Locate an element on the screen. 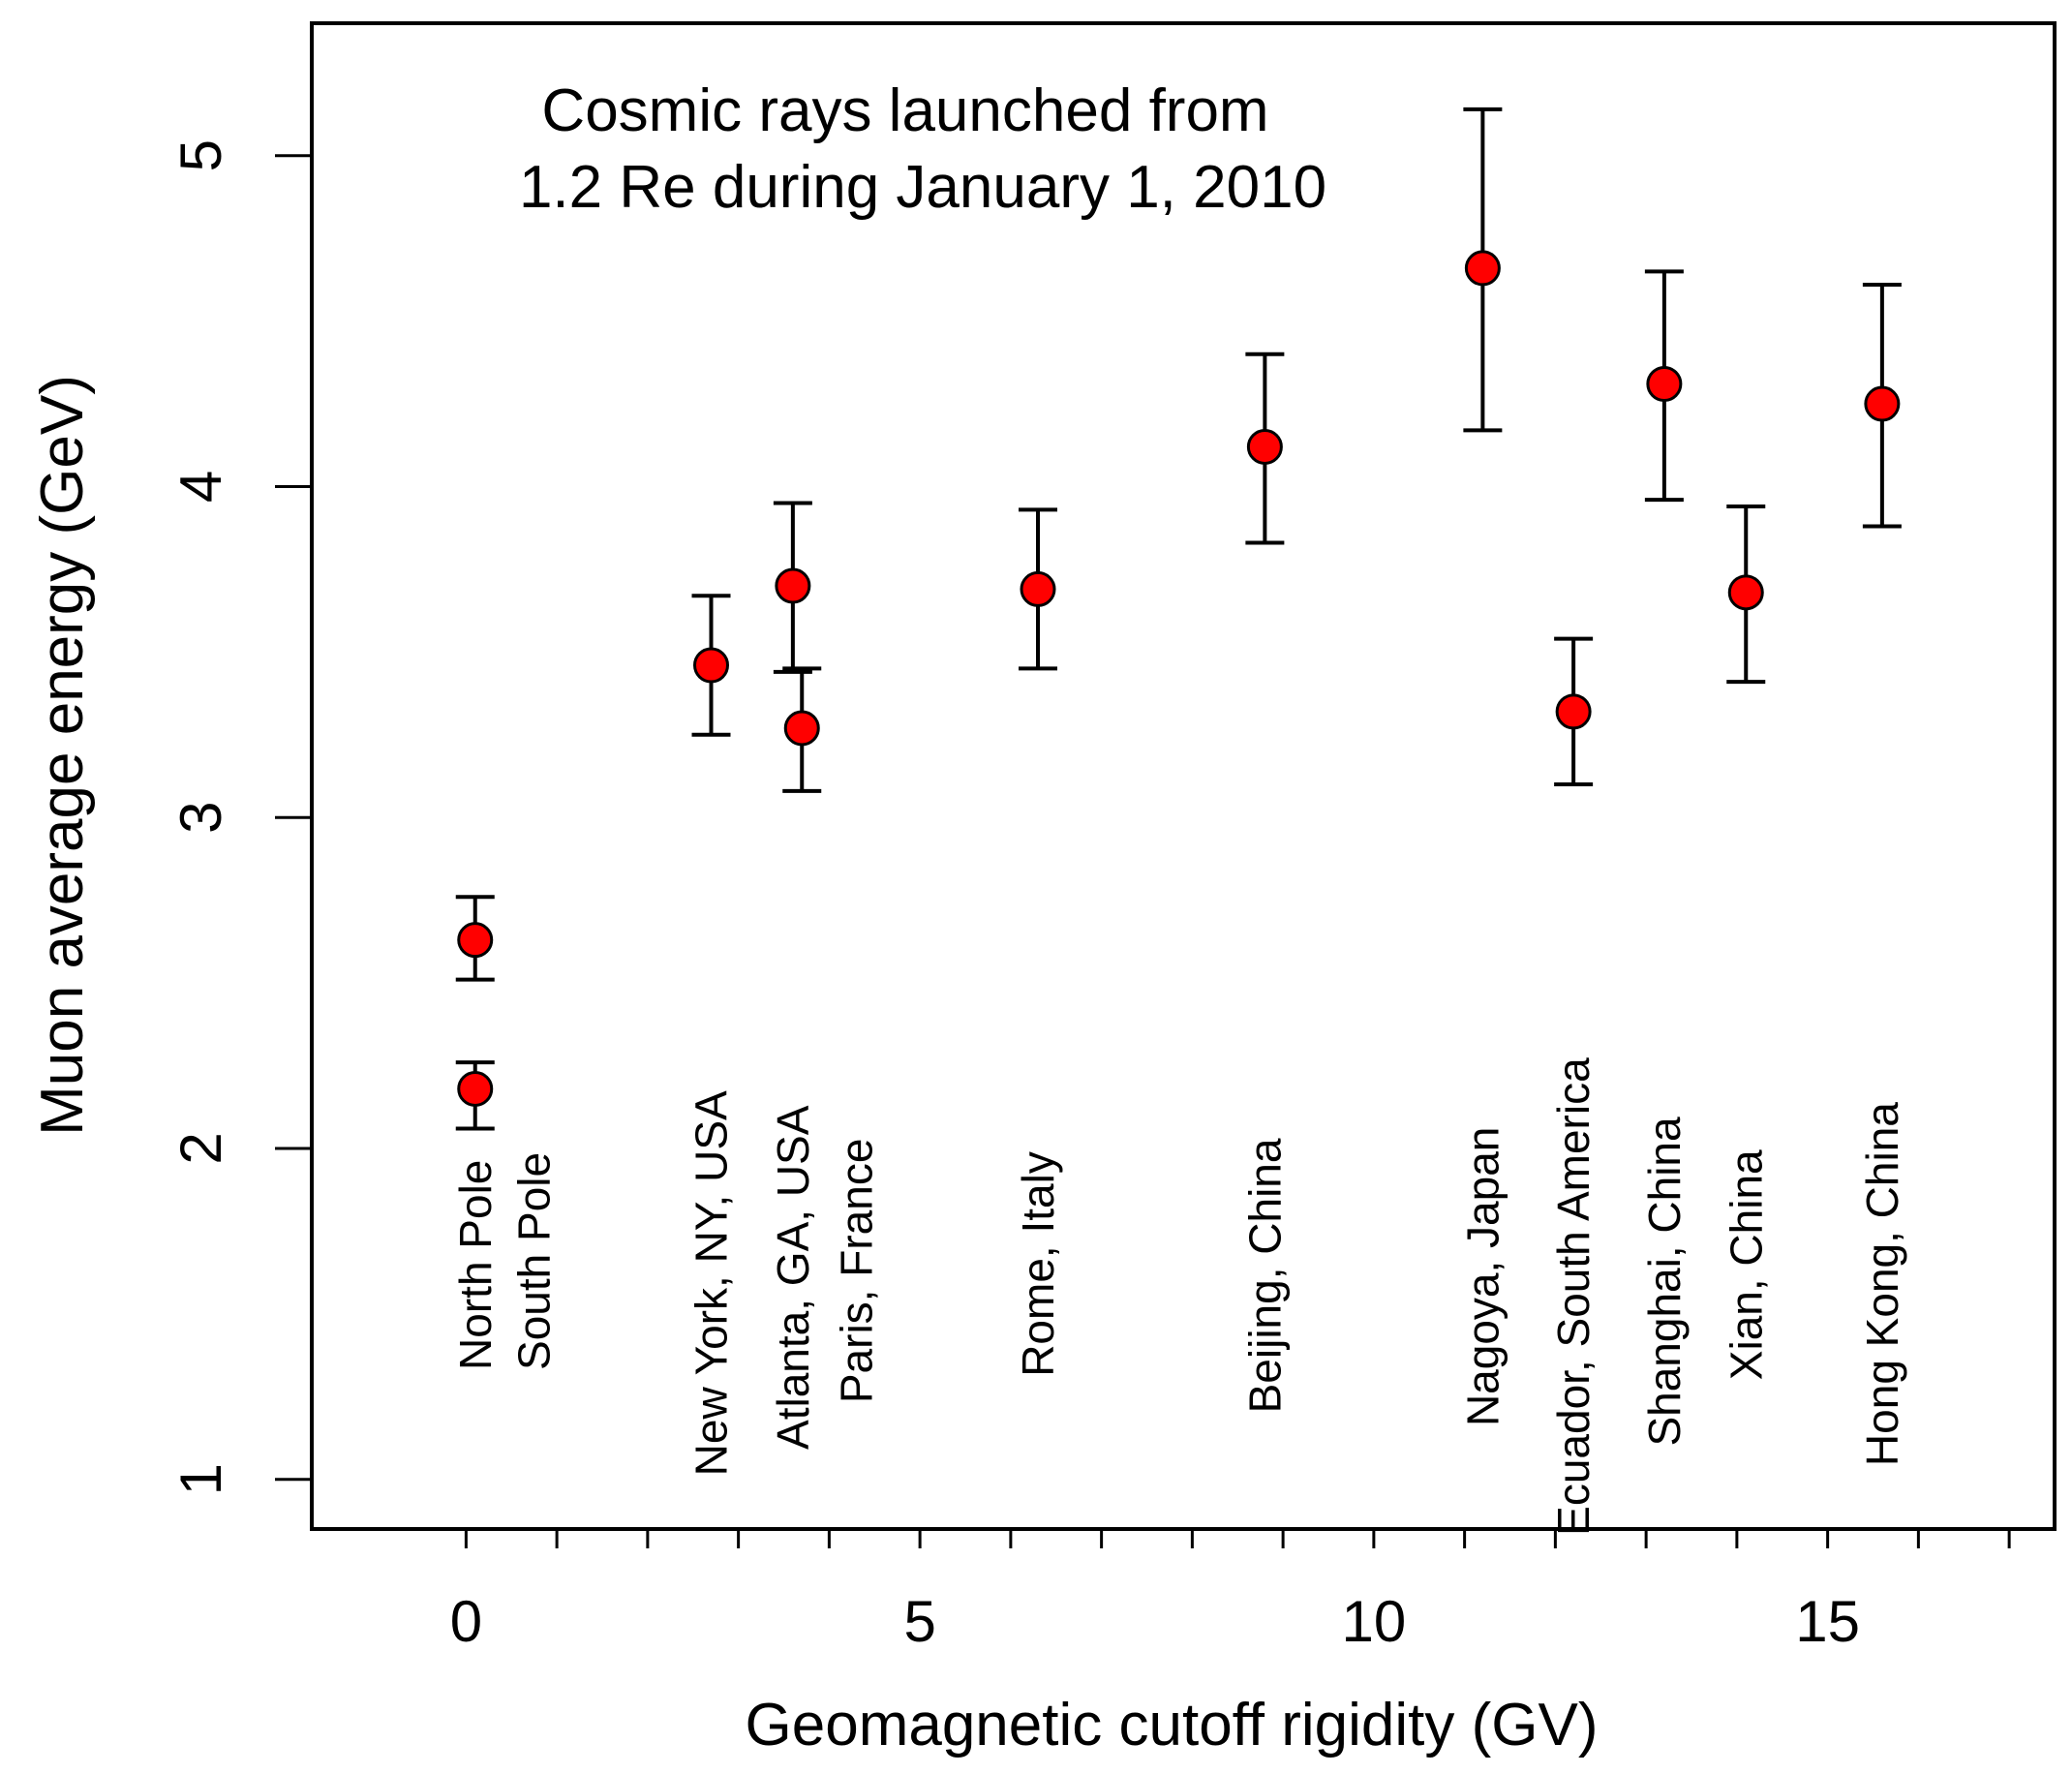 The width and height of the screenshot is (2072, 1774). site-label: Nagoya, Japan is located at coordinates (1482, 1276).